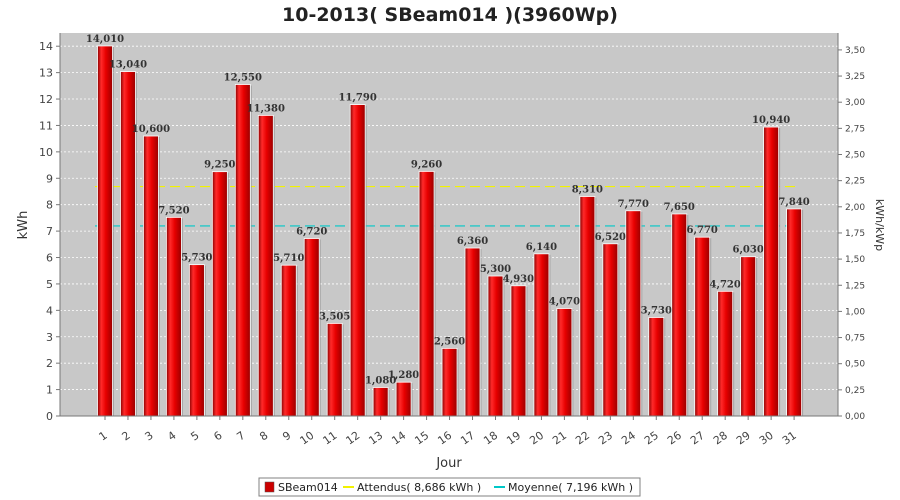 The height and width of the screenshot is (500, 900). What do you see at coordinates (173, 210) in the screenshot?
I see `bar-value-label: 7,520` at bounding box center [173, 210].